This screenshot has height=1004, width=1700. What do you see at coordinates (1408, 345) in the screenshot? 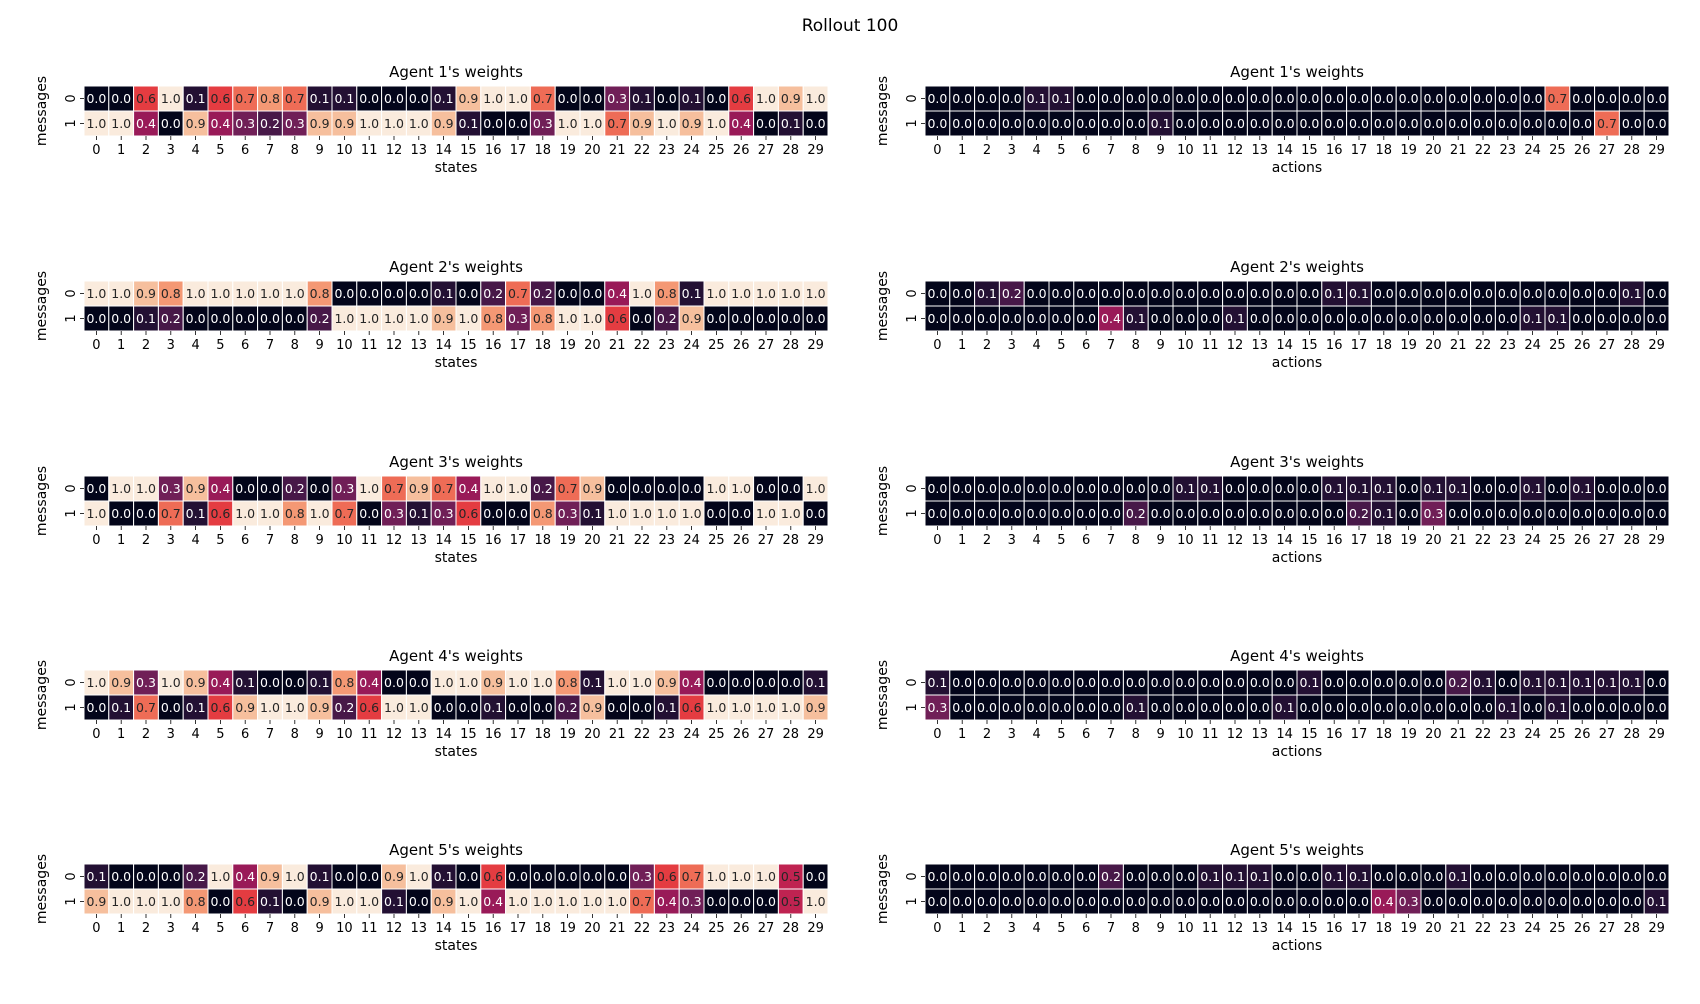
I see `x-tick-label: 19` at bounding box center [1408, 345].